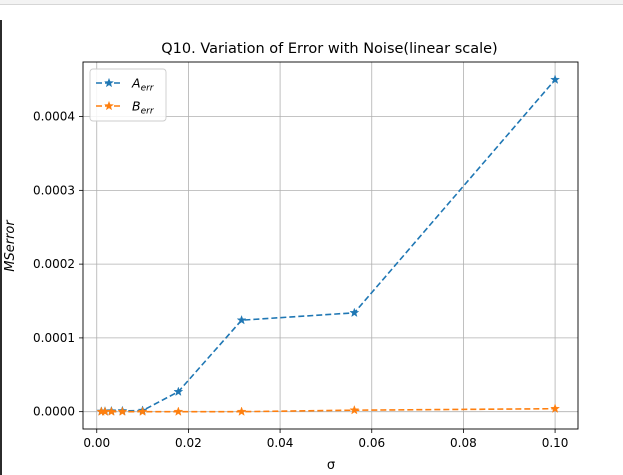 Image resolution: width=623 pixels, height=475 pixels. I want to click on y-axis-label: MSerror, so click(10, 245).